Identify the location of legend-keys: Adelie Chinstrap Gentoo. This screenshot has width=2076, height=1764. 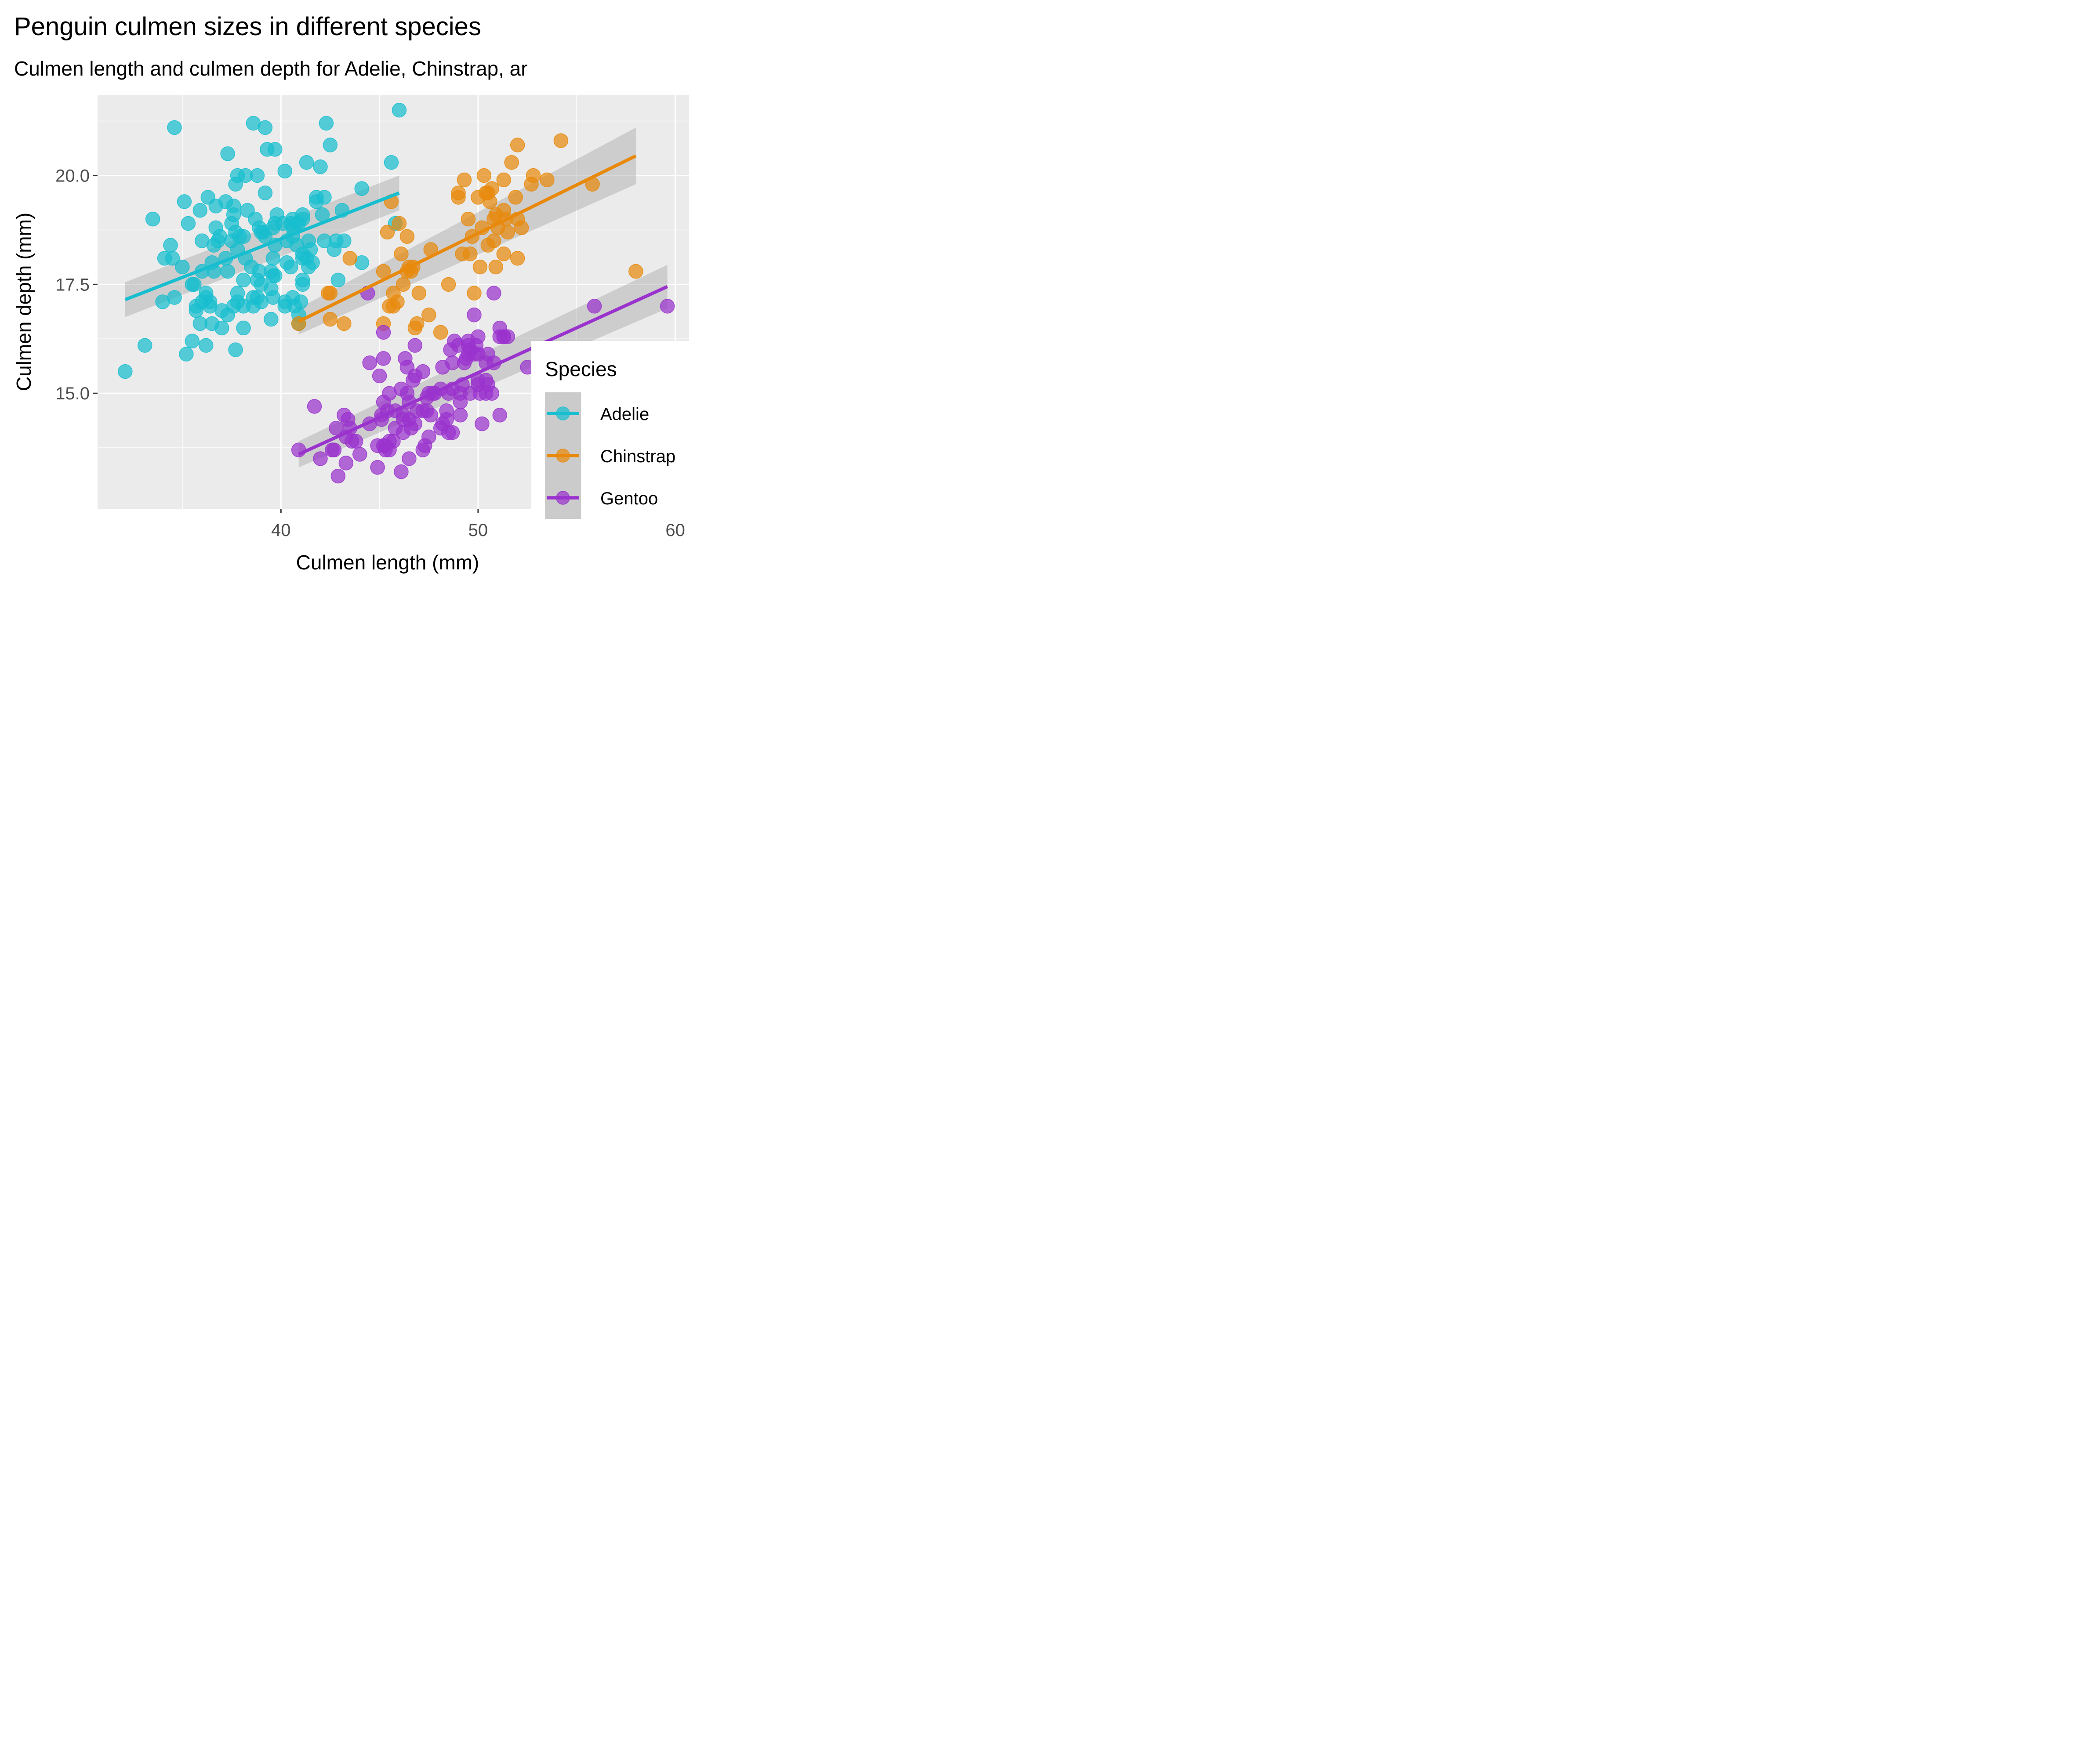
(610, 455).